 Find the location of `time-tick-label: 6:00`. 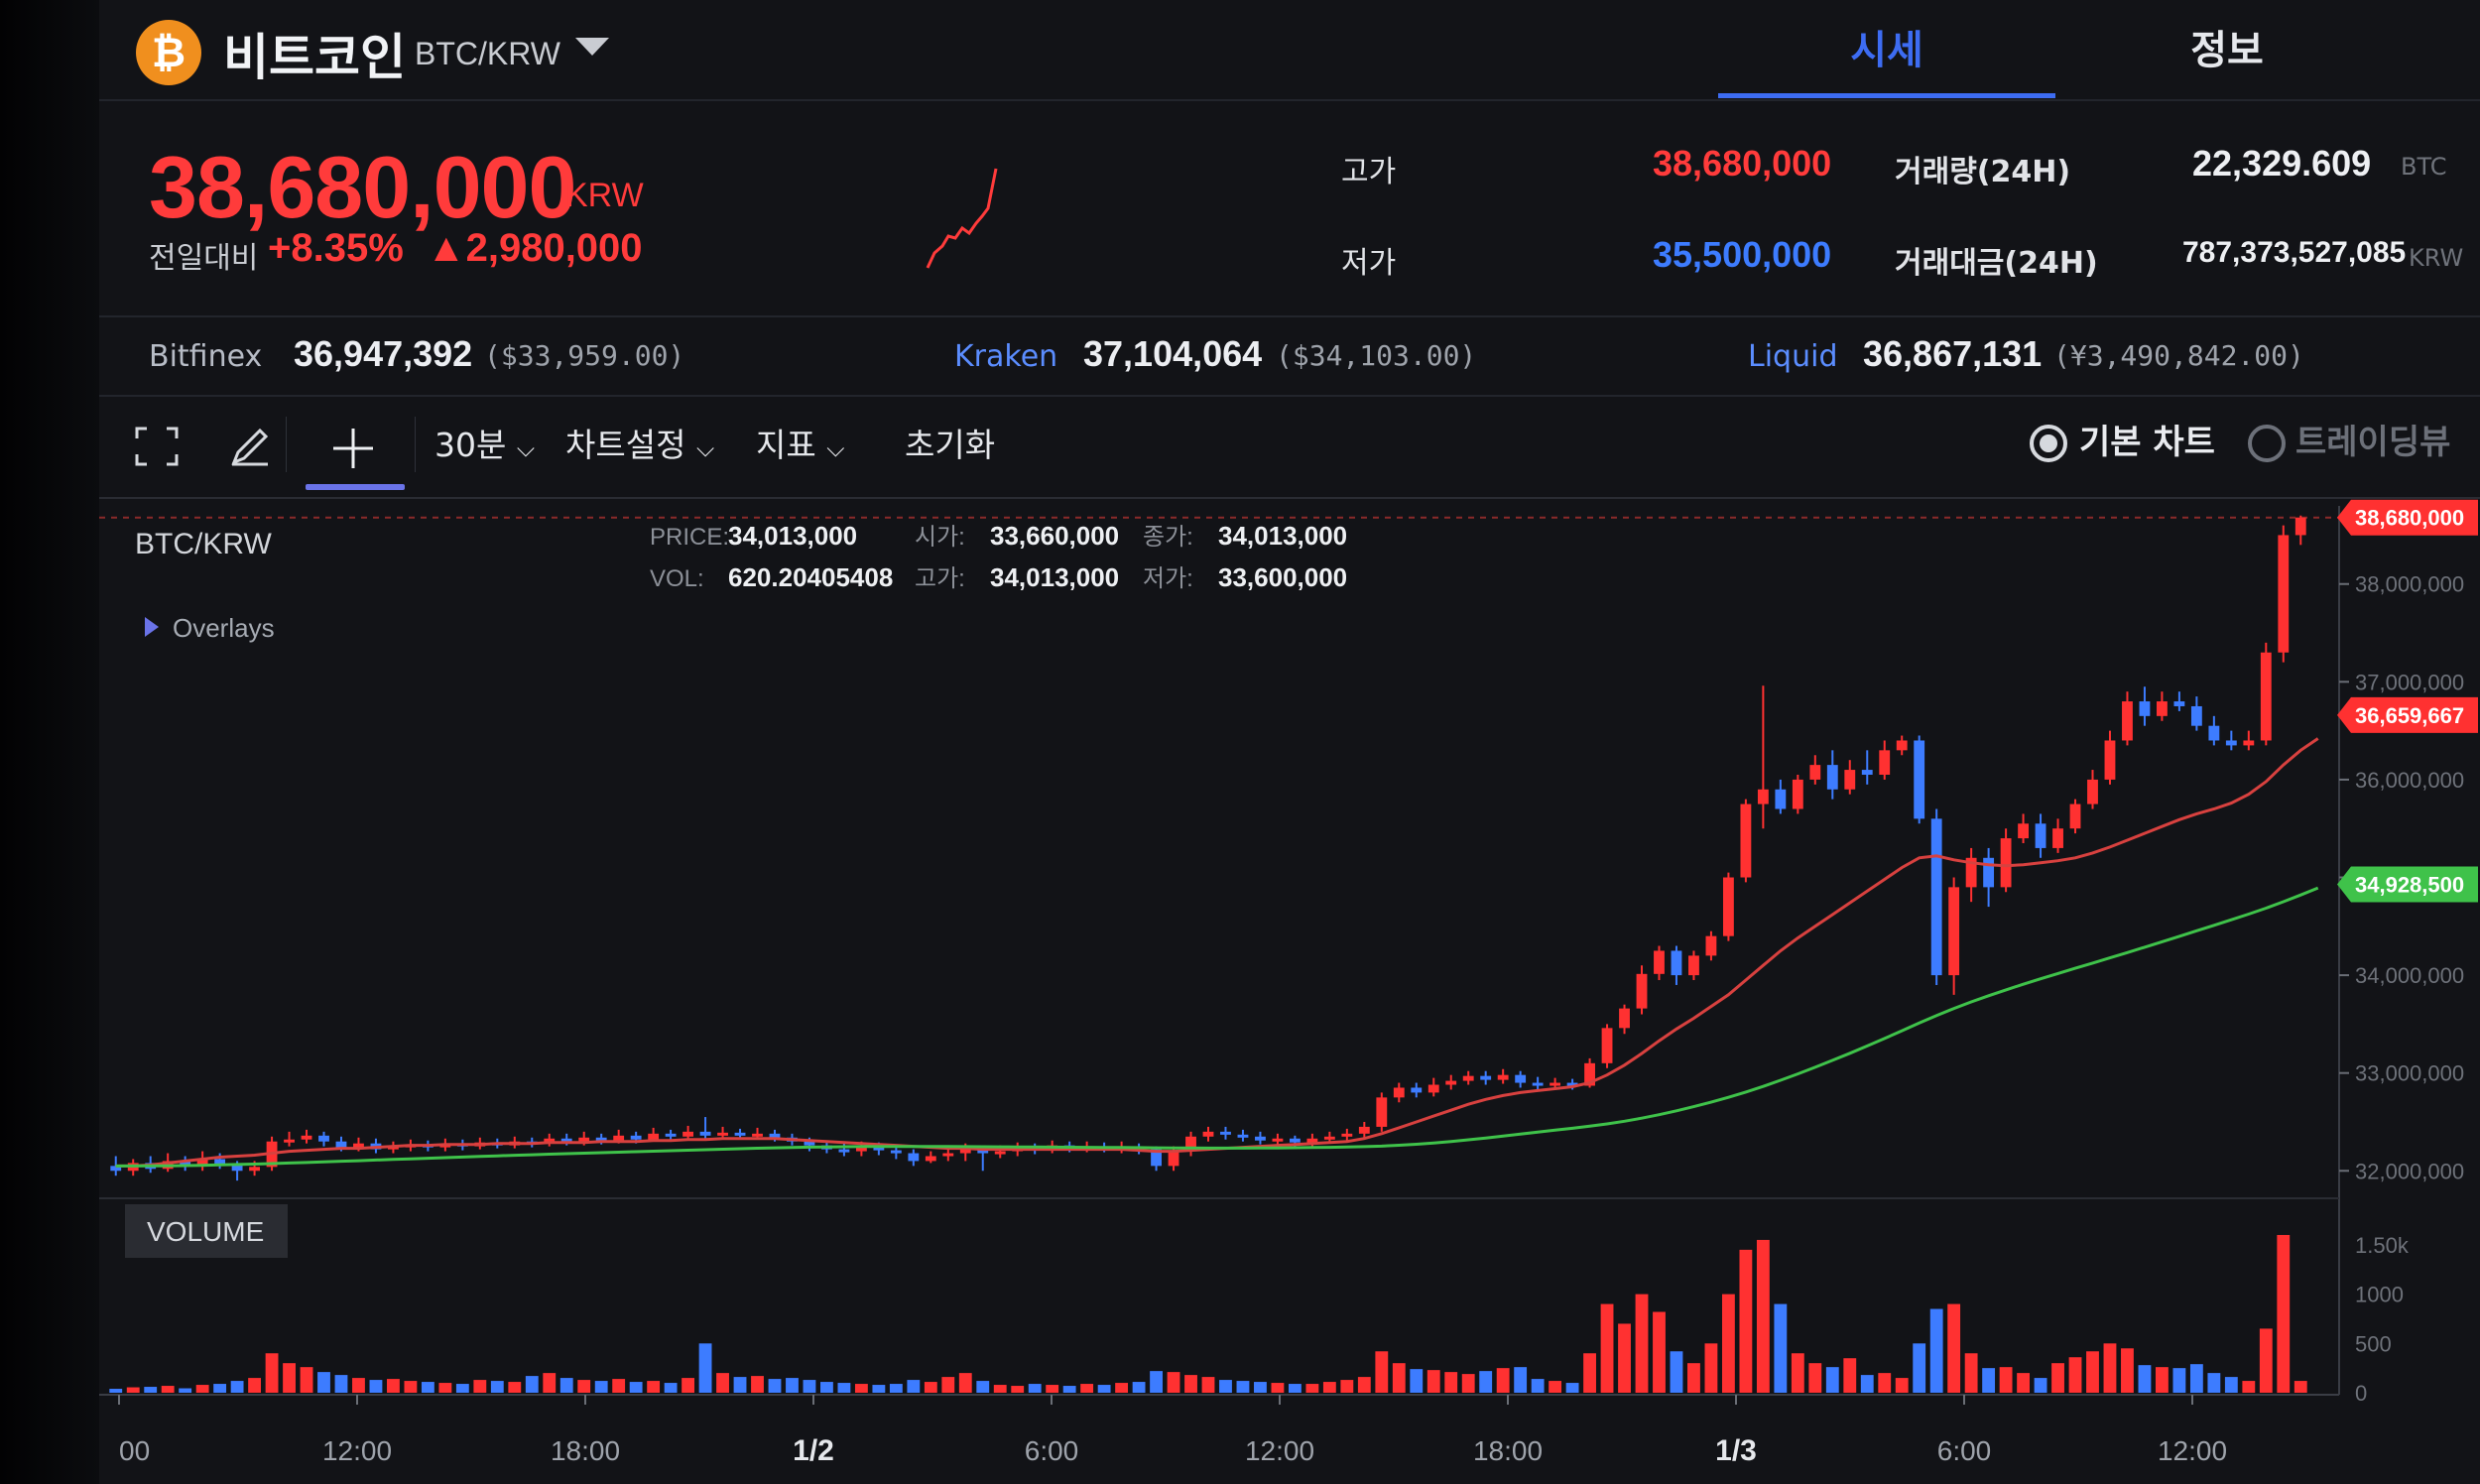

time-tick-label: 6:00 is located at coordinates (1052, 1450).